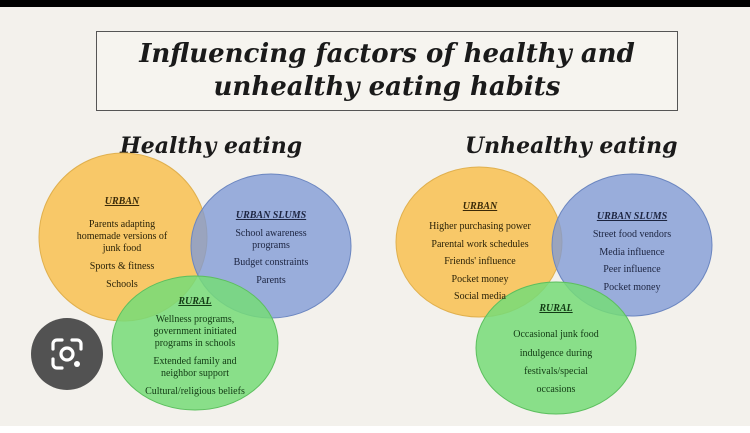 The image size is (750, 433). What do you see at coordinates (480, 279) in the screenshot?
I see `unhealthy-urban-item: Pocket money` at bounding box center [480, 279].